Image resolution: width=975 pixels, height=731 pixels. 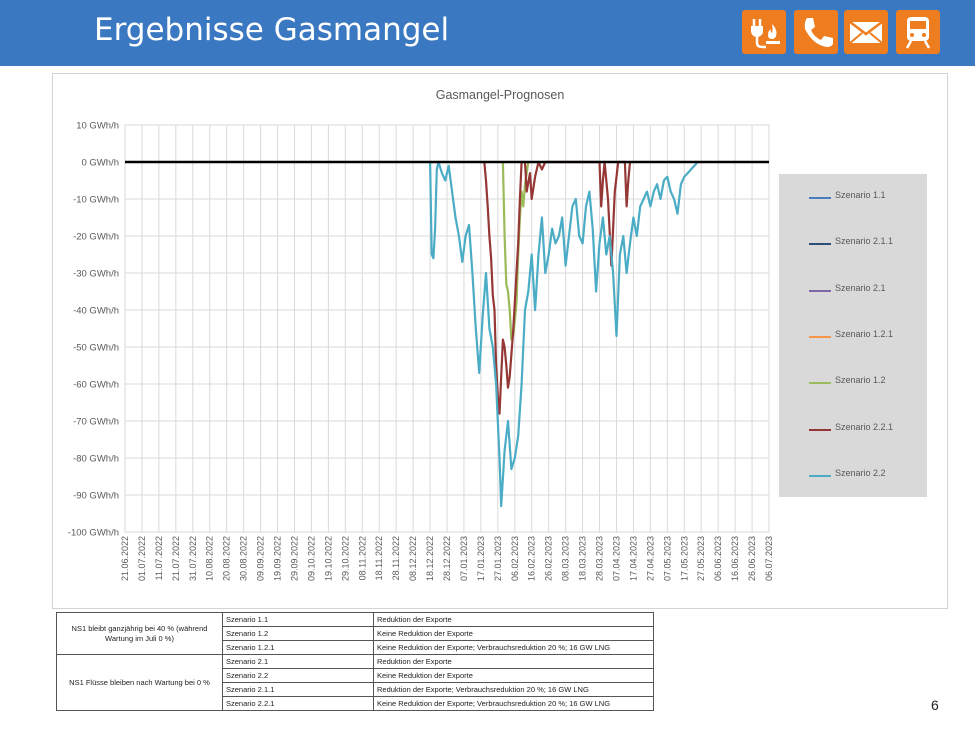 What do you see at coordinates (650, 558) in the screenshot?
I see `x-tick-label: 27.04.2023` at bounding box center [650, 558].